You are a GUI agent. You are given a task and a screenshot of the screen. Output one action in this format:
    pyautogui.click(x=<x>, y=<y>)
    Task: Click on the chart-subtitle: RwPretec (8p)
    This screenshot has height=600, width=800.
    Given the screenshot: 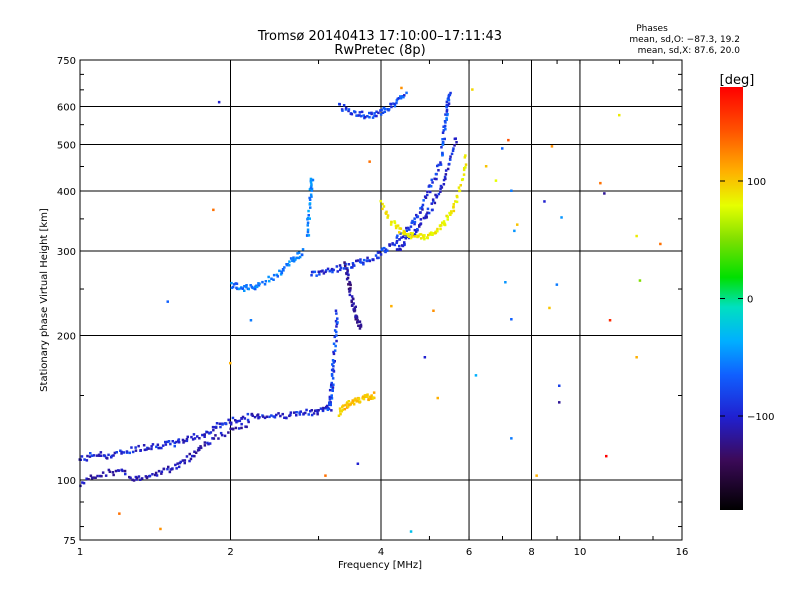 What is the action you would take?
    pyautogui.click(x=379, y=50)
    